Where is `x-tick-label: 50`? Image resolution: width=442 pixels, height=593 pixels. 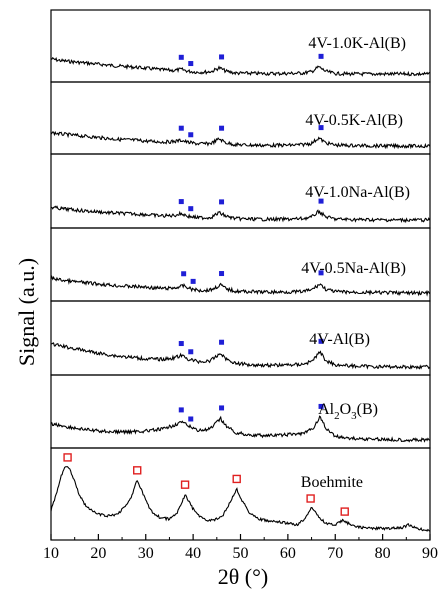
x-tick-label: 50 is located at coordinates (241, 553).